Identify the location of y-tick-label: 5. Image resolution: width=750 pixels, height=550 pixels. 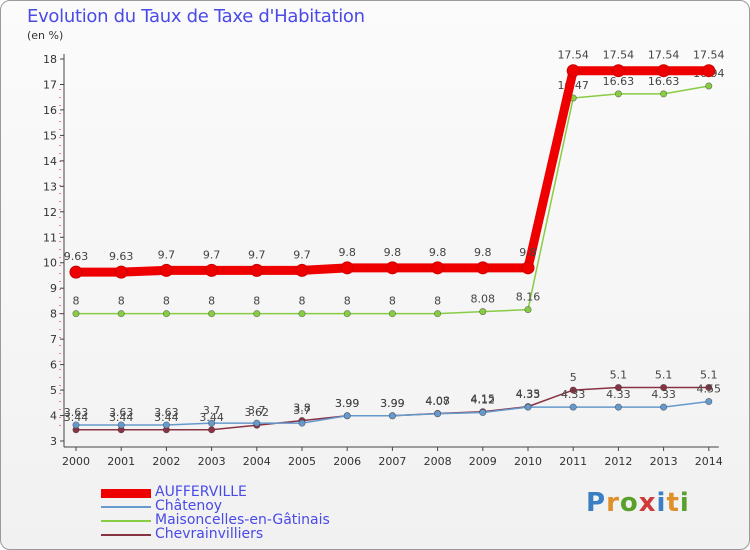
(53, 390).